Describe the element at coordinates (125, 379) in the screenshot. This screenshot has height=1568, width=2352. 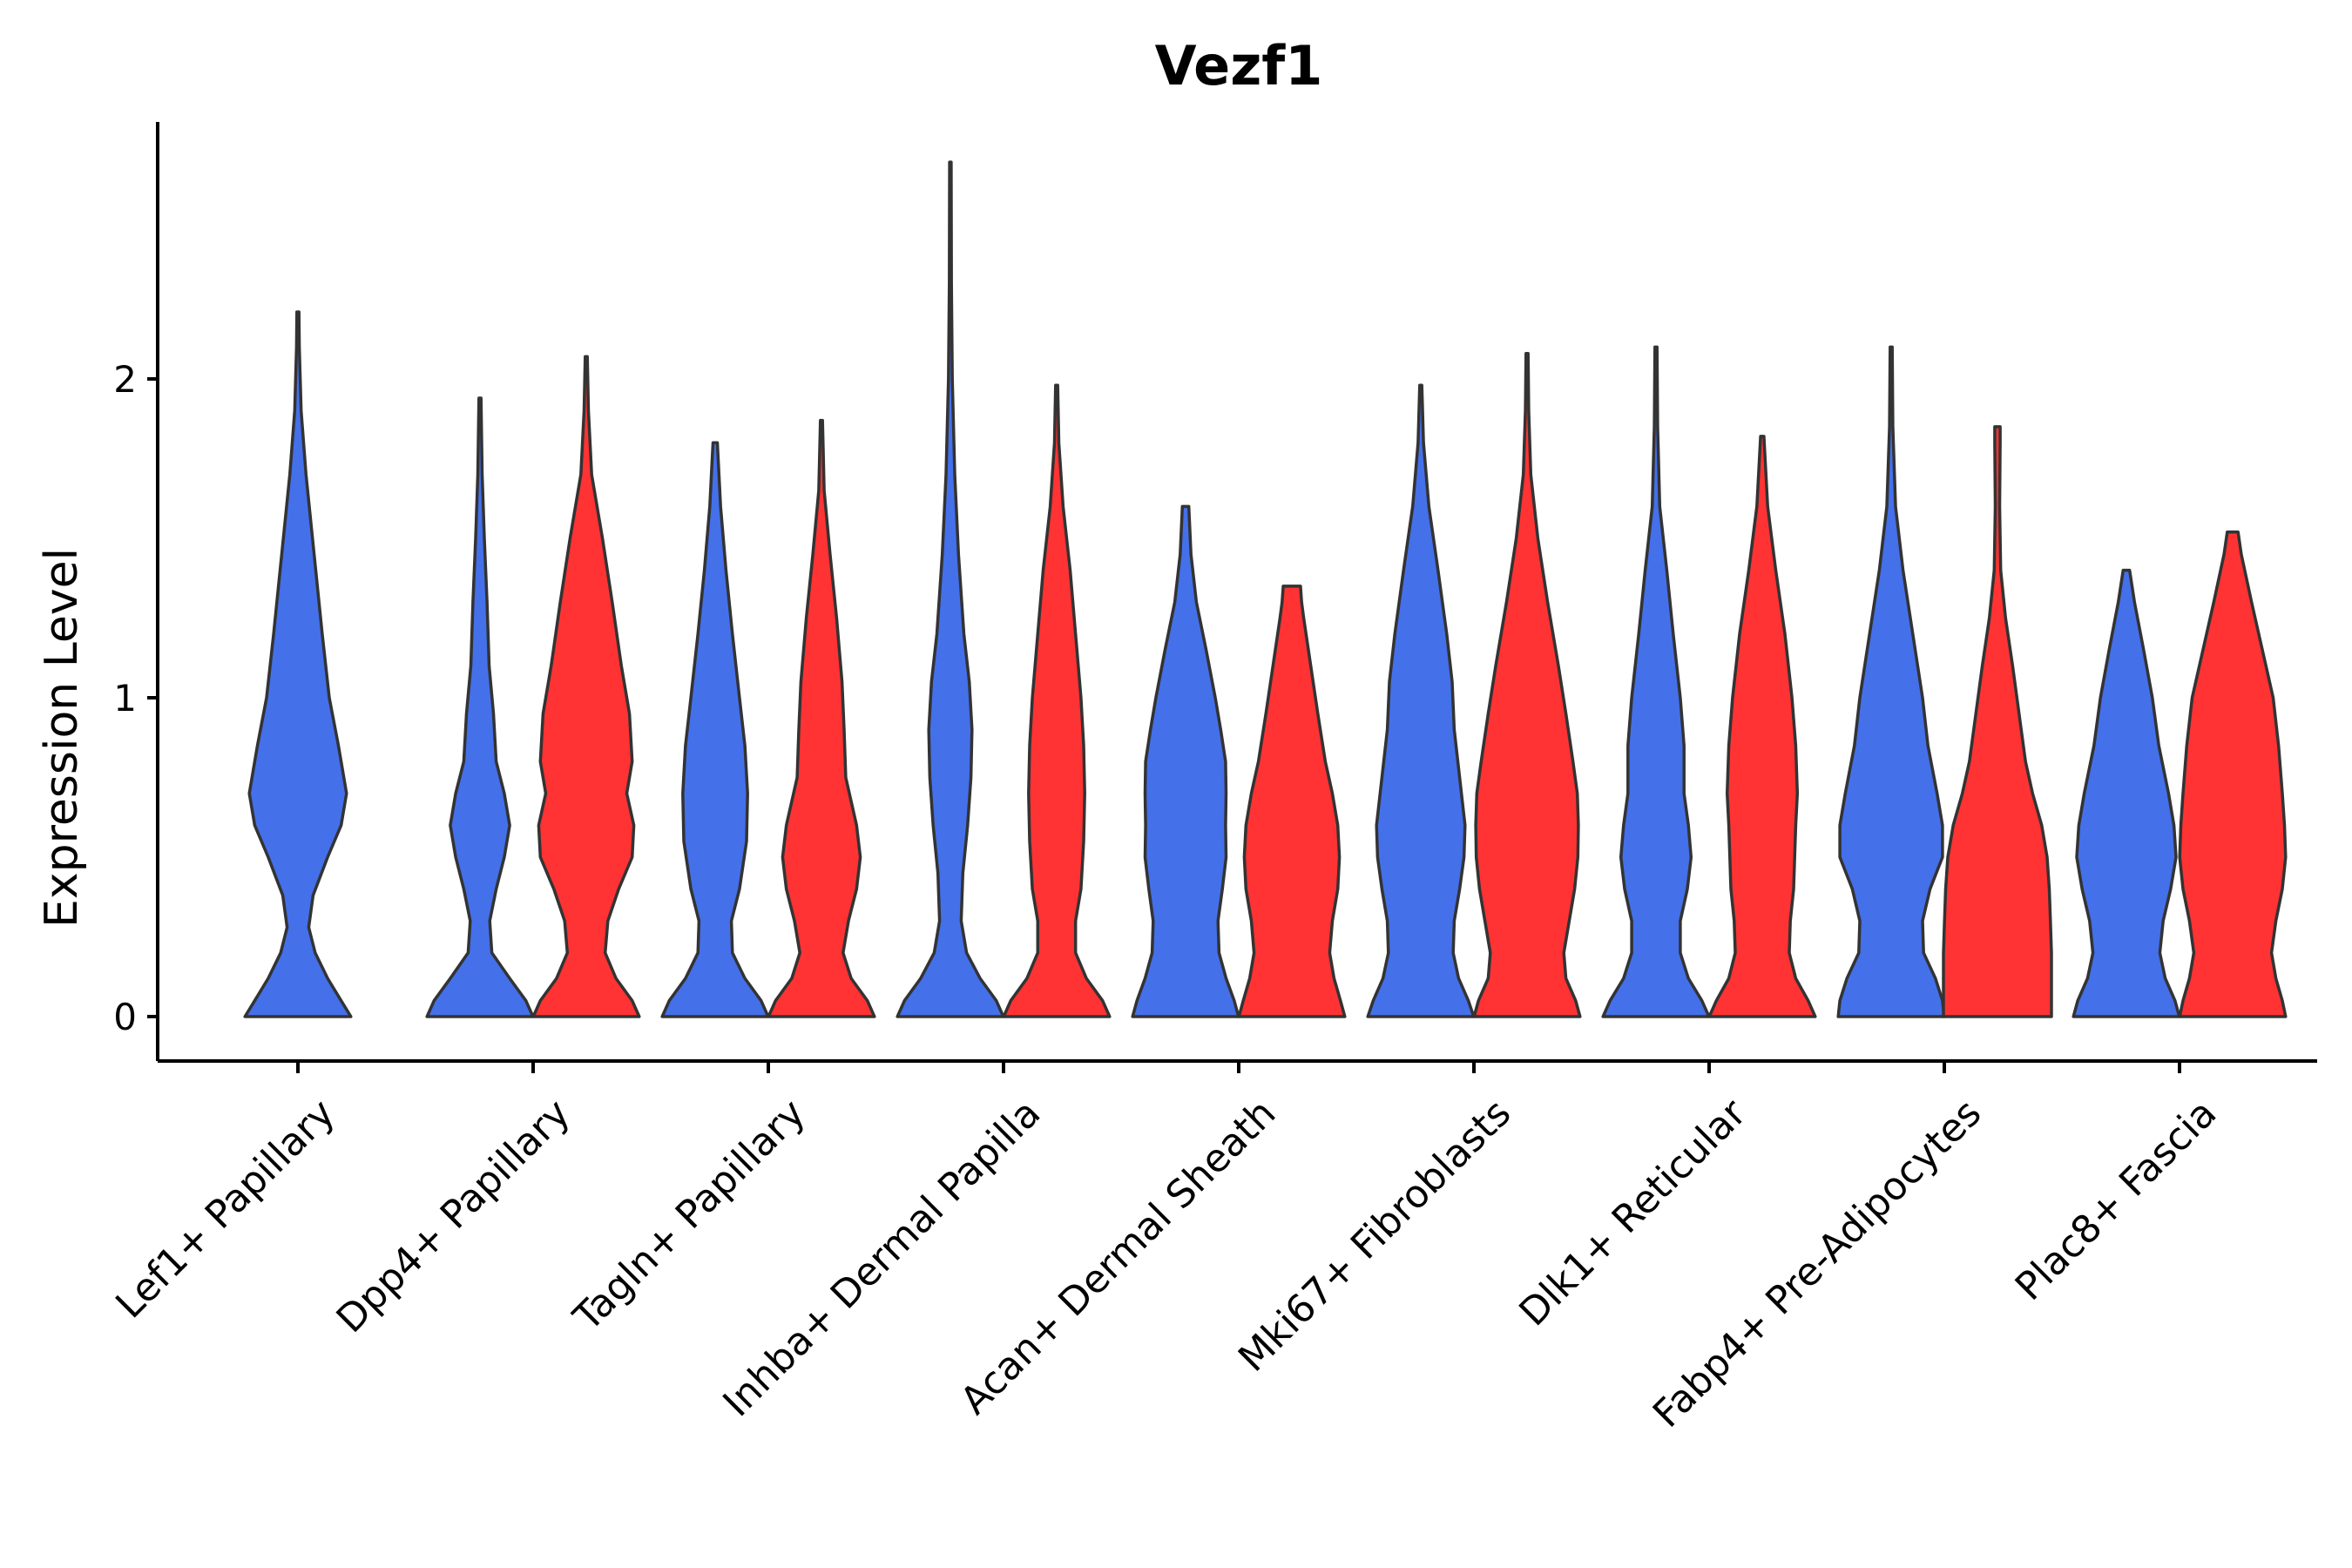
I see `y-tick-label: 2` at that location.